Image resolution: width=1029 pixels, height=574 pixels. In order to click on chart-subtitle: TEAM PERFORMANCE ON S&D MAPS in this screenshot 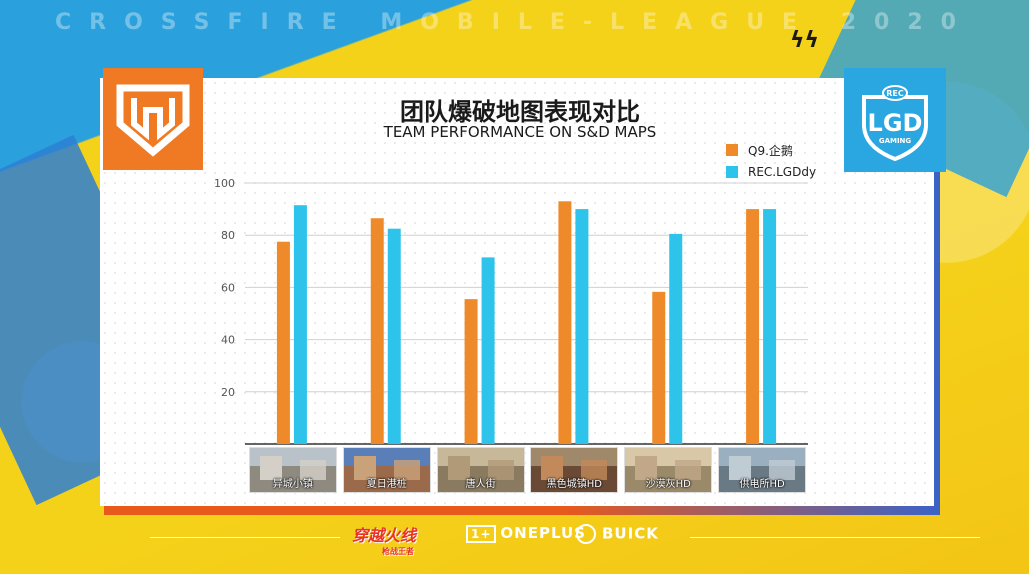, I will do `click(520, 132)`.